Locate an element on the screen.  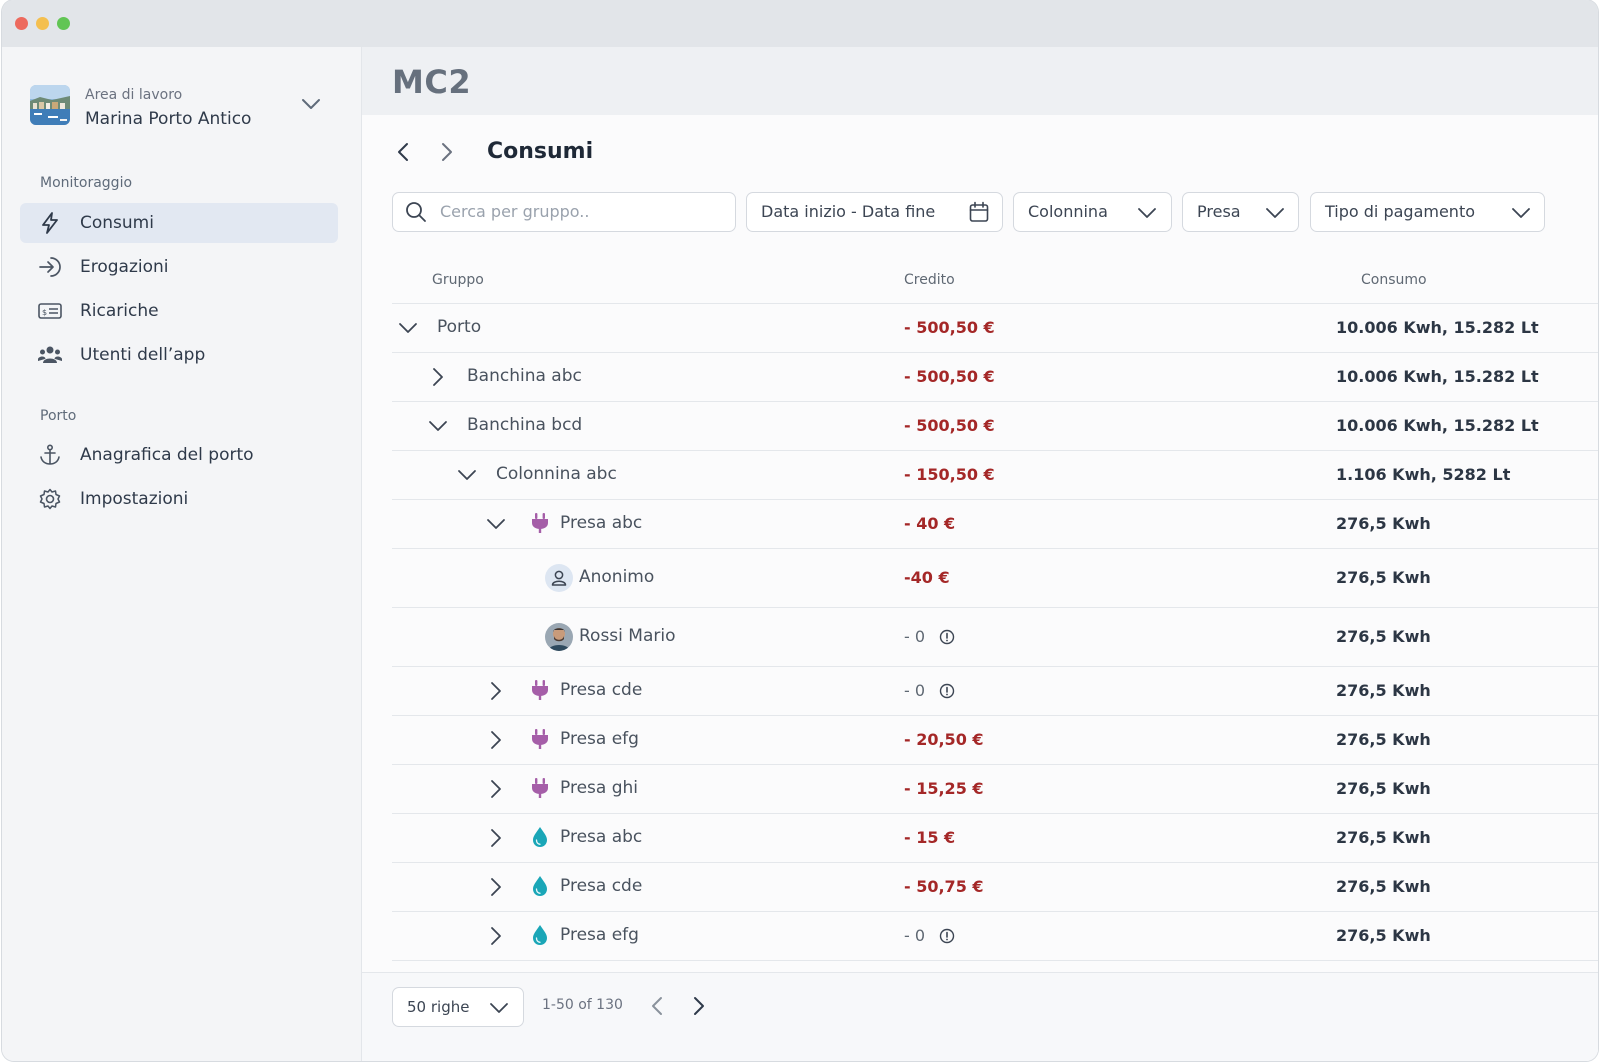
back-arrow-icon is located at coordinates (404, 152).